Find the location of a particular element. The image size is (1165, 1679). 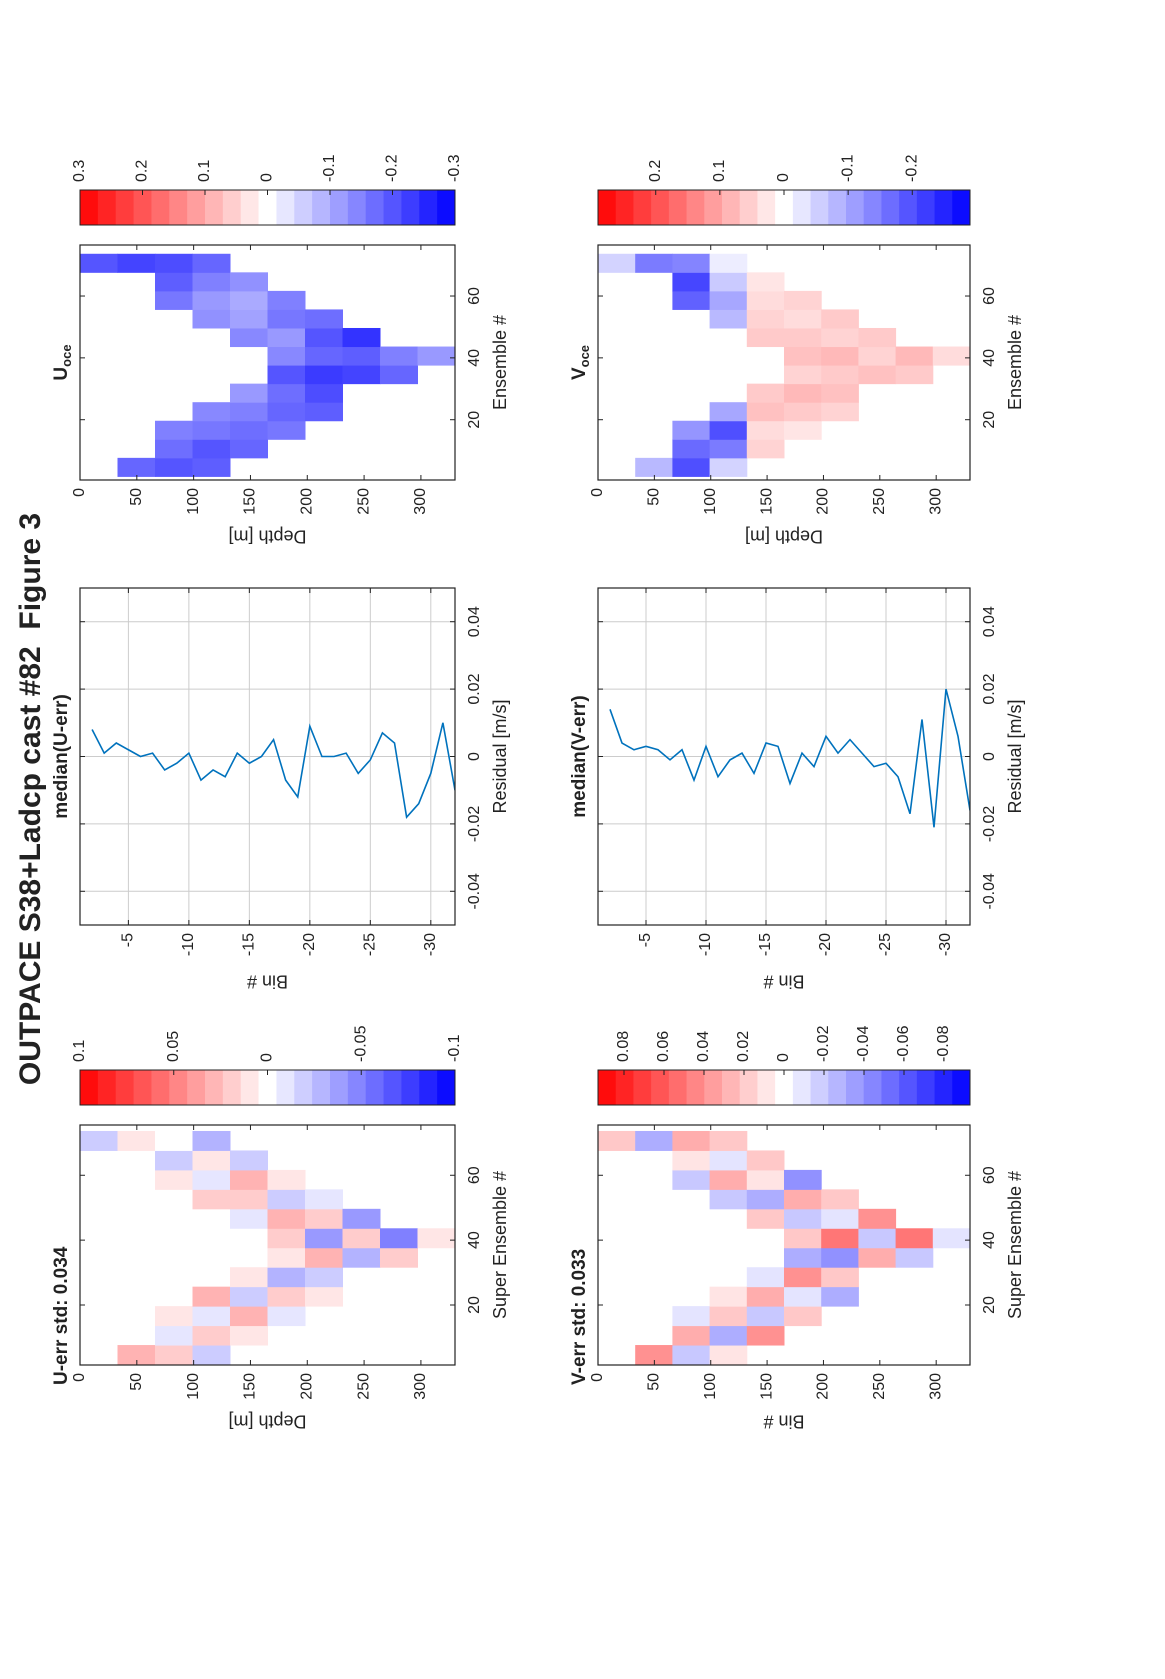

x-tick-label: 0.04 is located at coordinates (474, 621).